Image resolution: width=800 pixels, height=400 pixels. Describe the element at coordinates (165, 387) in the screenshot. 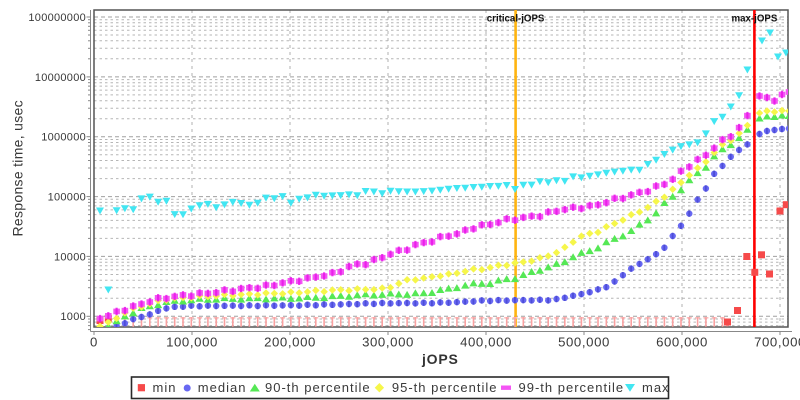

I see `svg-text: min` at that location.